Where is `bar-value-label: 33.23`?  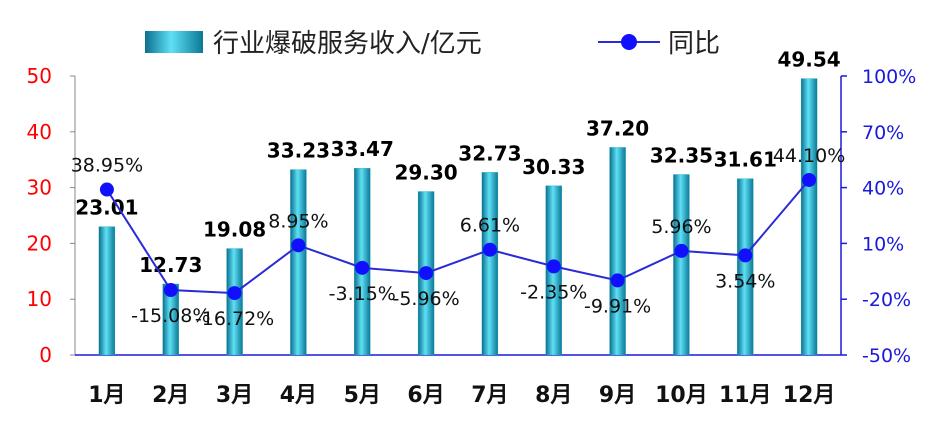
bar-value-label: 33.23 is located at coordinates (298, 151).